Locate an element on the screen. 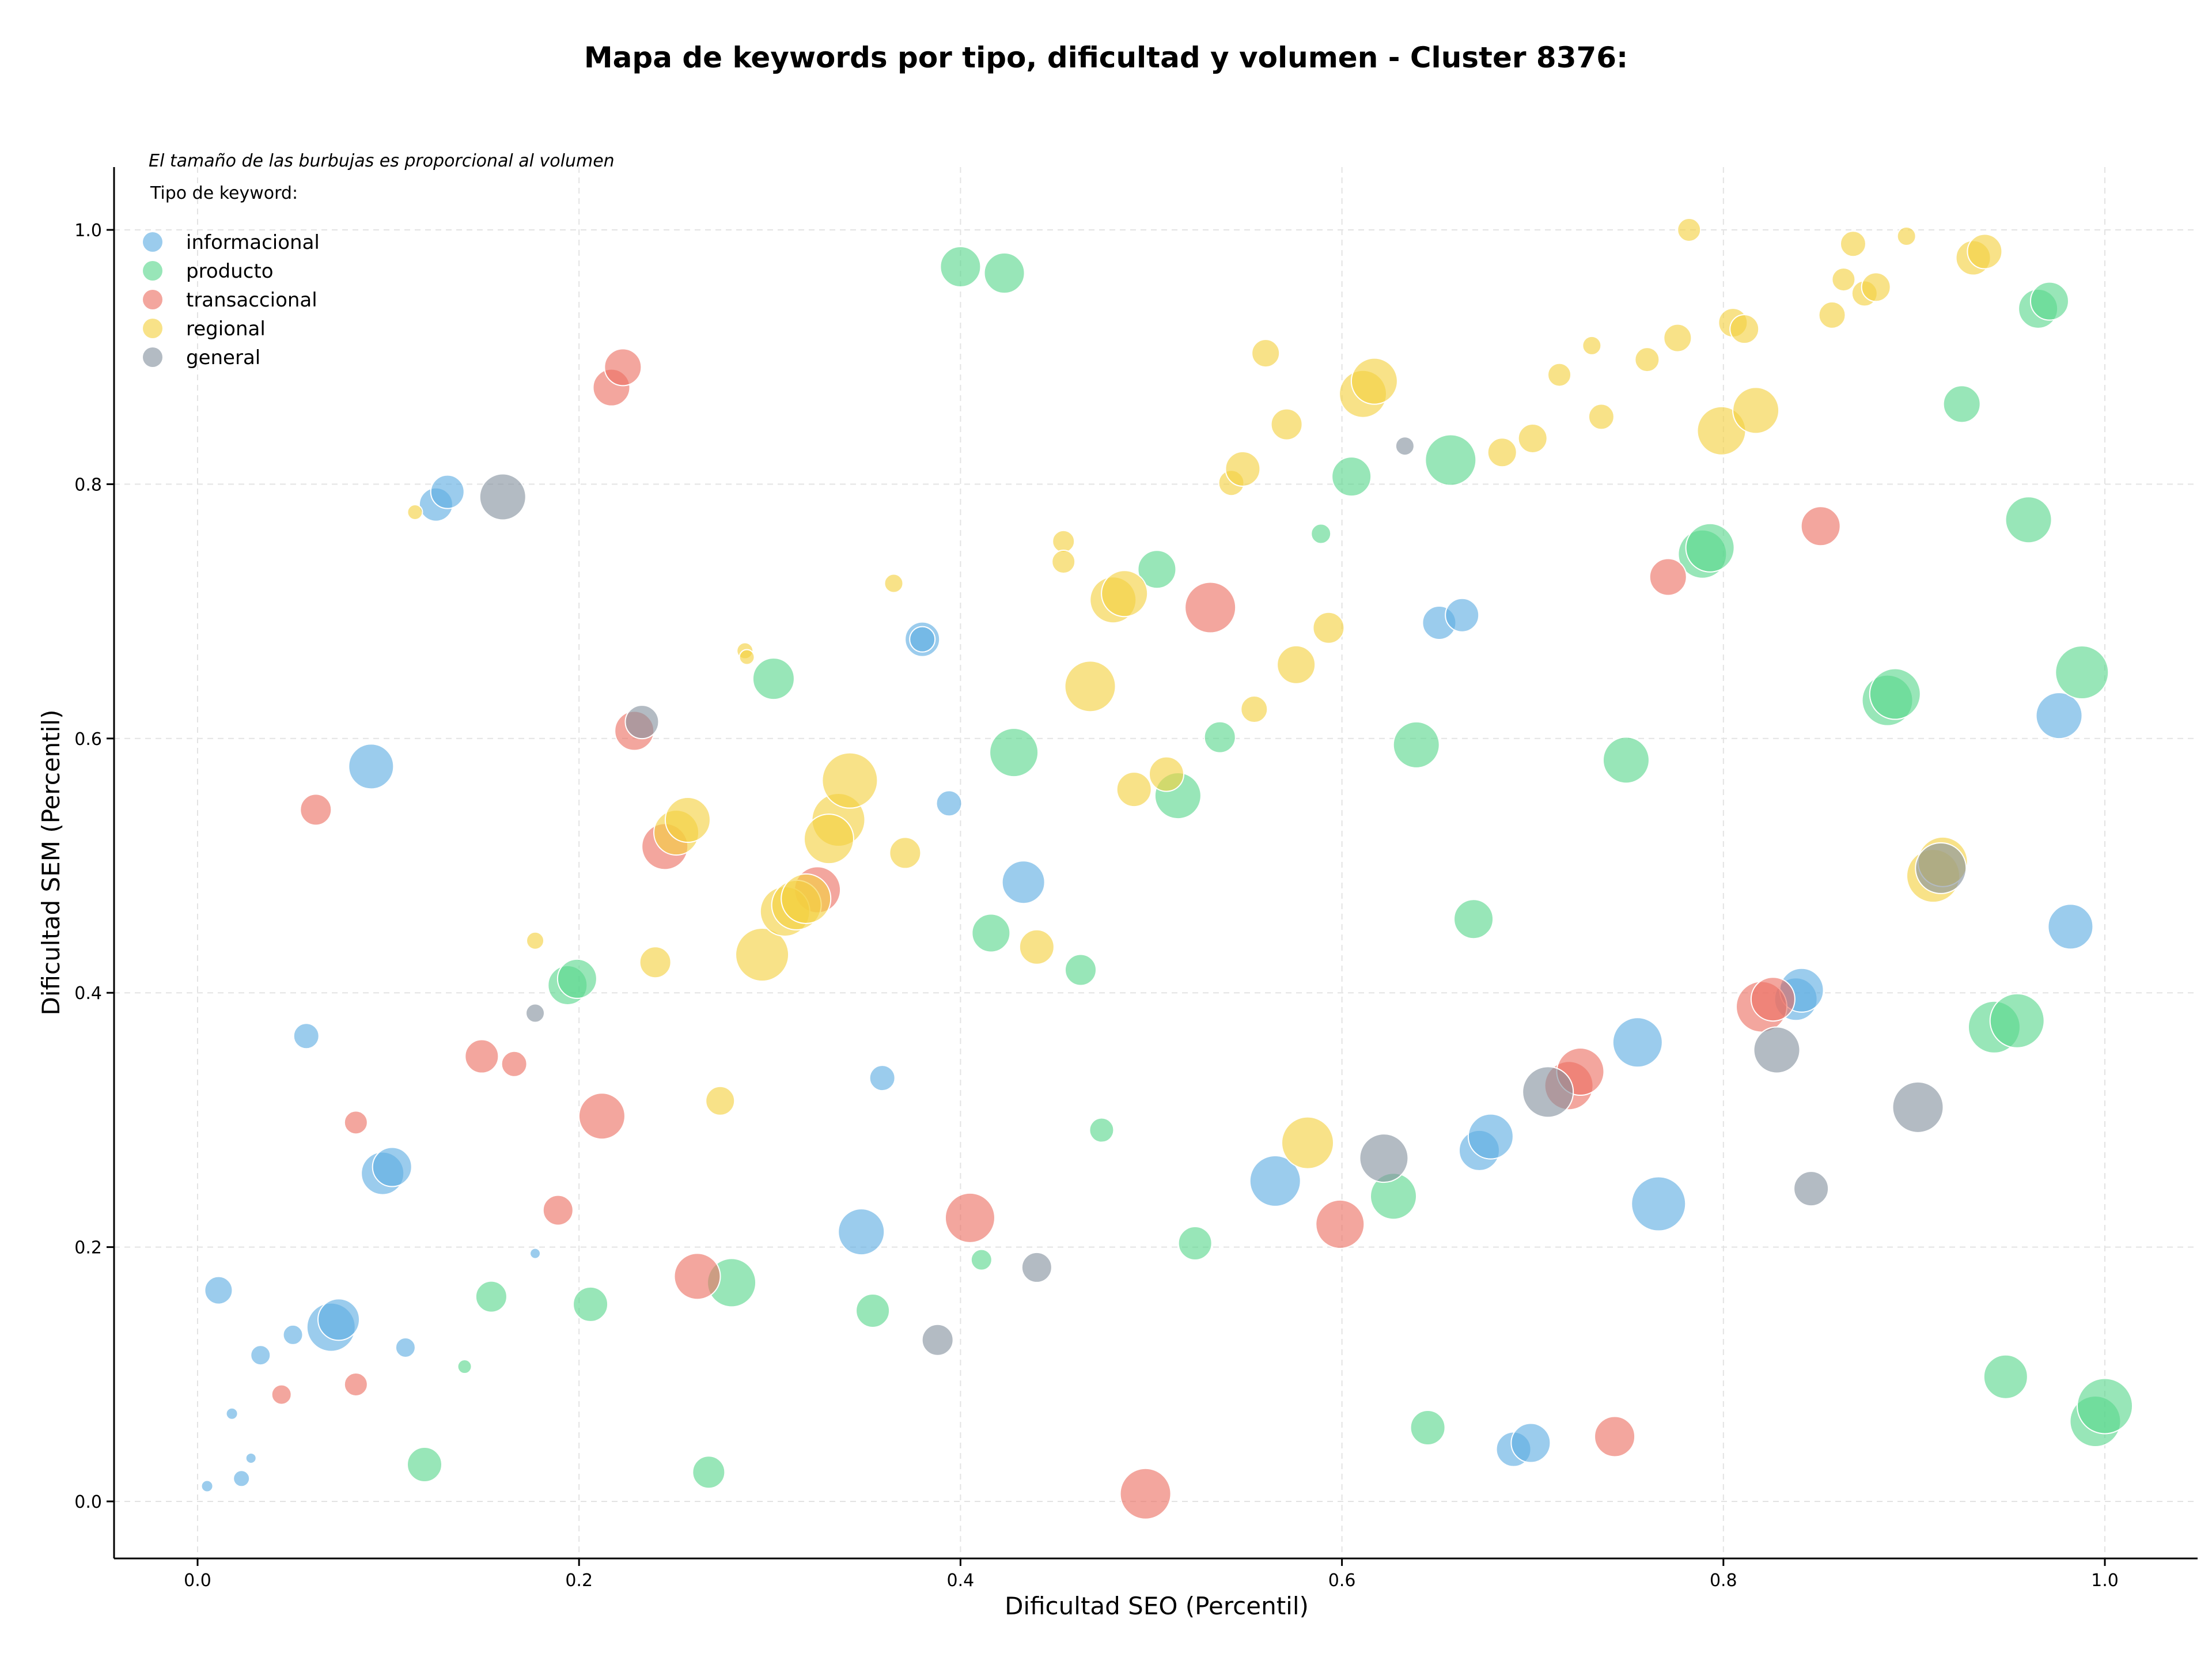  legend-title: Tipo de keyword: is located at coordinates (224, 193).